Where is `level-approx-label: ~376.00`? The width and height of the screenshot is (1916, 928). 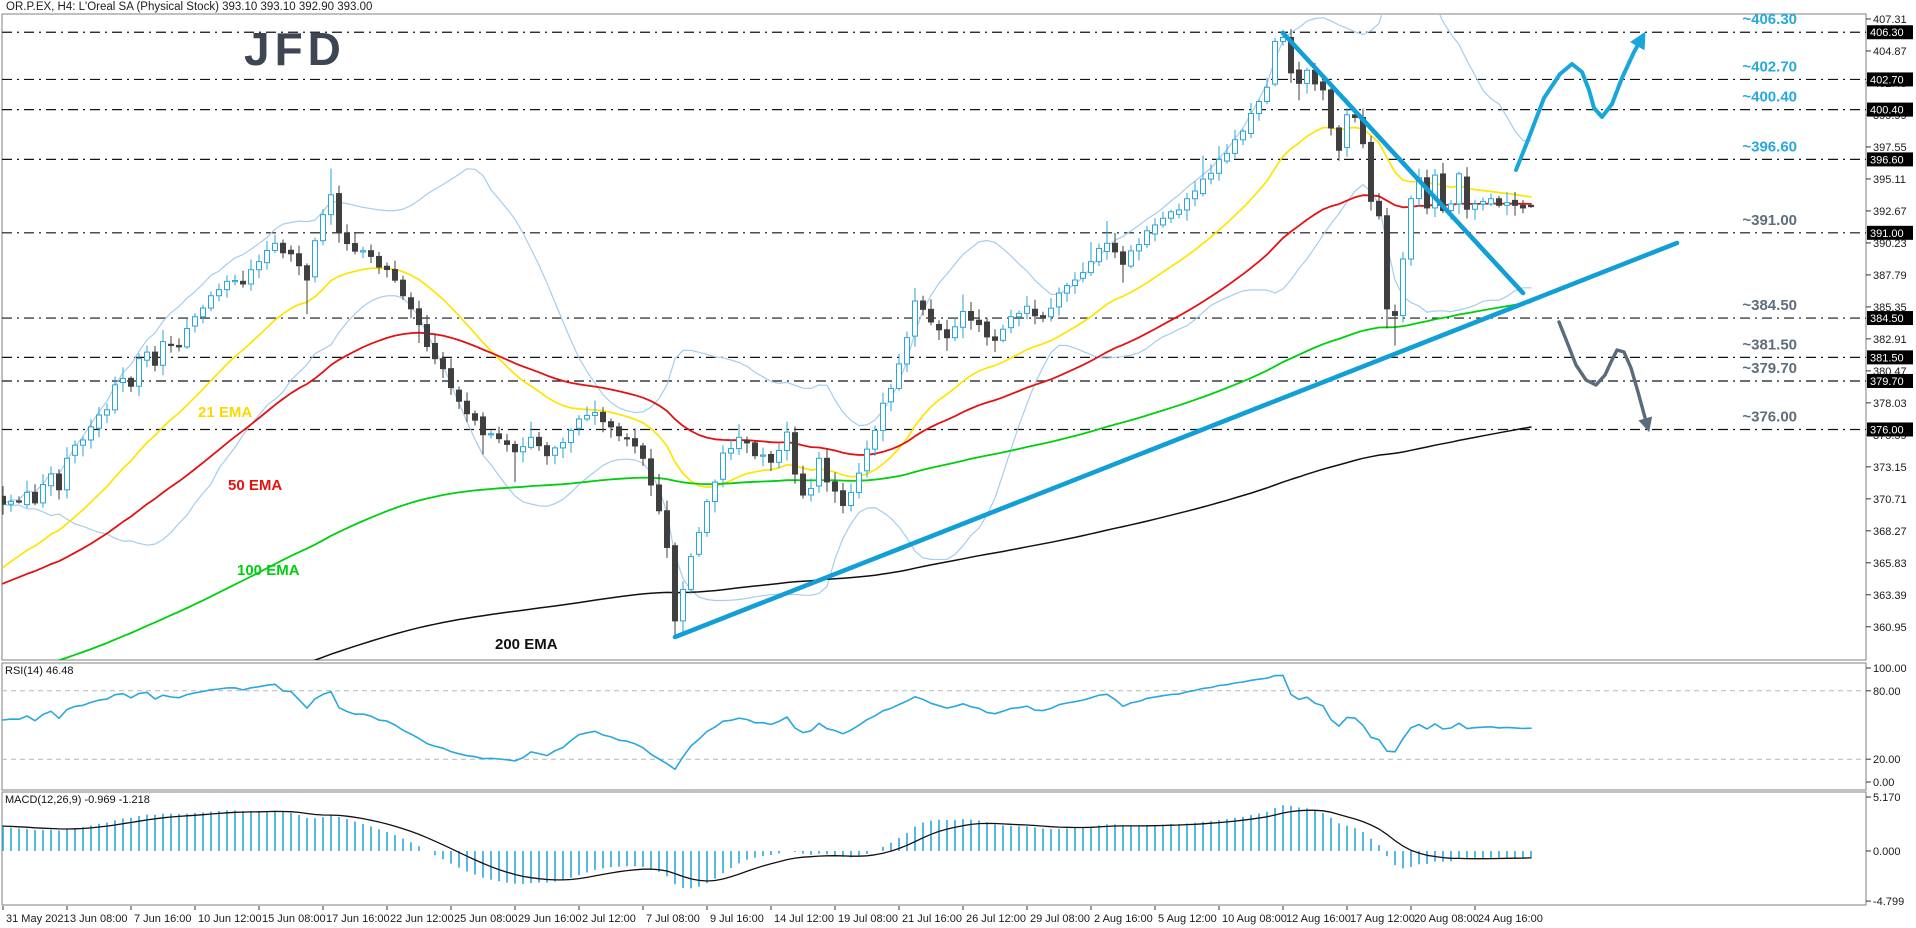
level-approx-label: ~376.00 is located at coordinates (1769, 416).